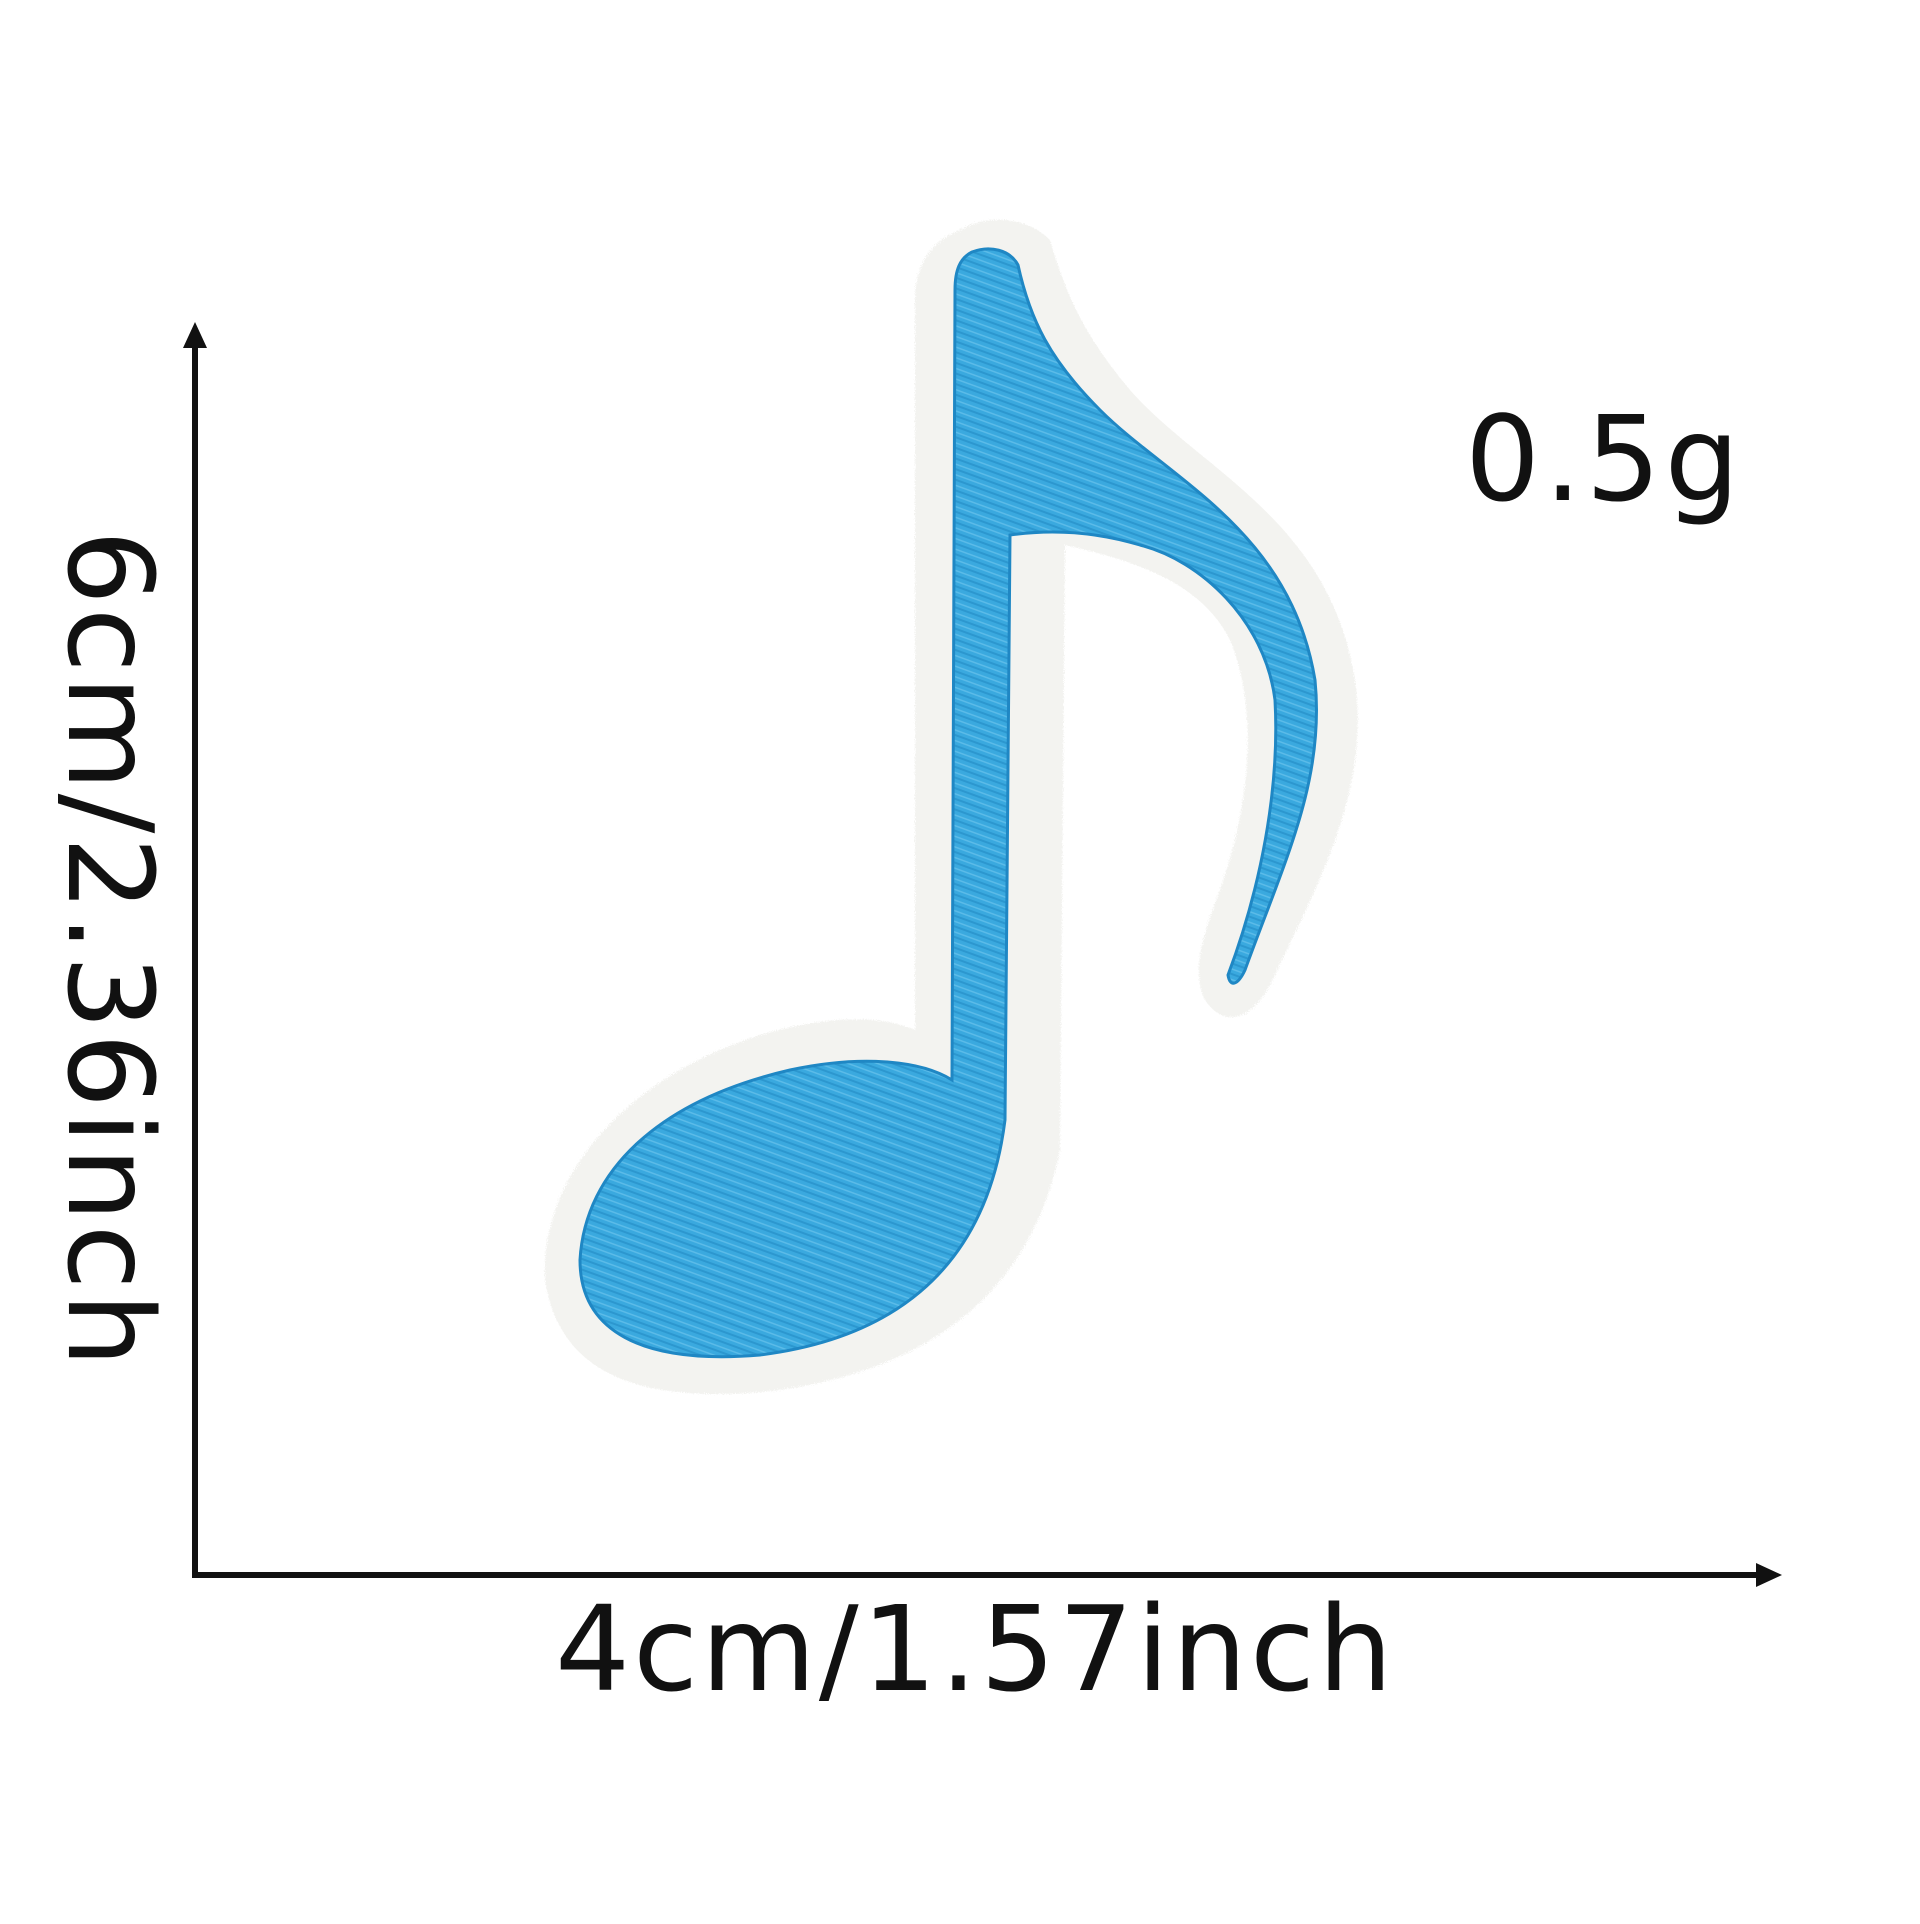 This screenshot has width=1920, height=1924. Describe the element at coordinates (1769, 1575) in the screenshot. I see `width-arrow-head` at that location.